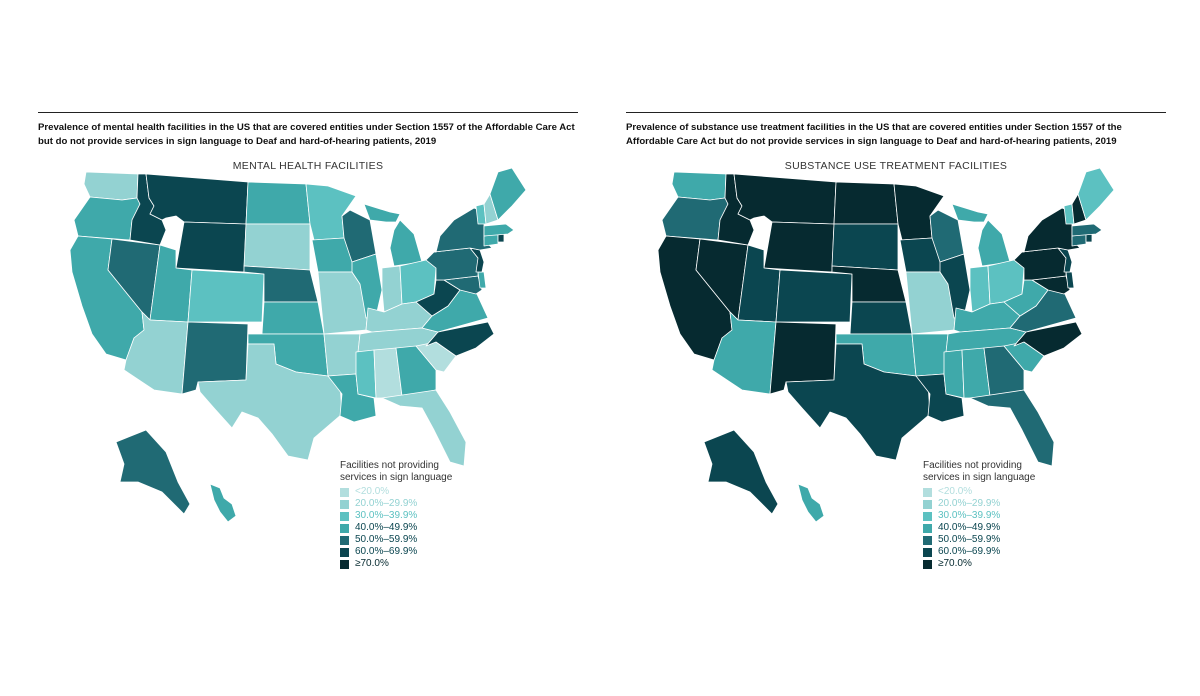  Describe the element at coordinates (308, 166) in the screenshot. I see `map-title: MENTAL HEALTH FACILITIES` at that location.